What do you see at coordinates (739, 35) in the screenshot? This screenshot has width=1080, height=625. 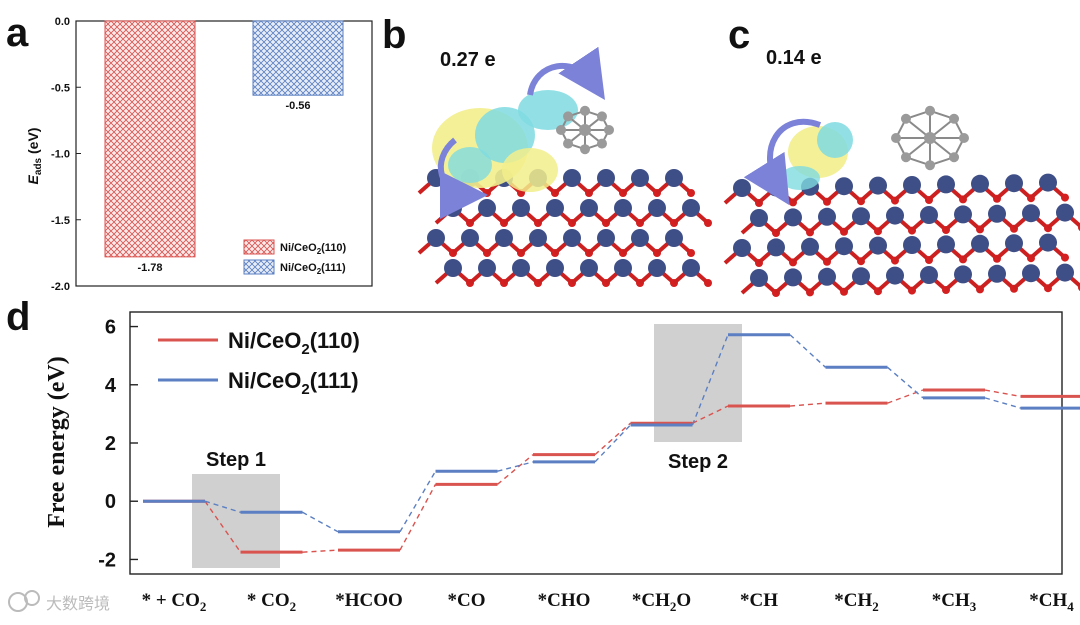 I see `panel-letter-c: c` at bounding box center [739, 35].